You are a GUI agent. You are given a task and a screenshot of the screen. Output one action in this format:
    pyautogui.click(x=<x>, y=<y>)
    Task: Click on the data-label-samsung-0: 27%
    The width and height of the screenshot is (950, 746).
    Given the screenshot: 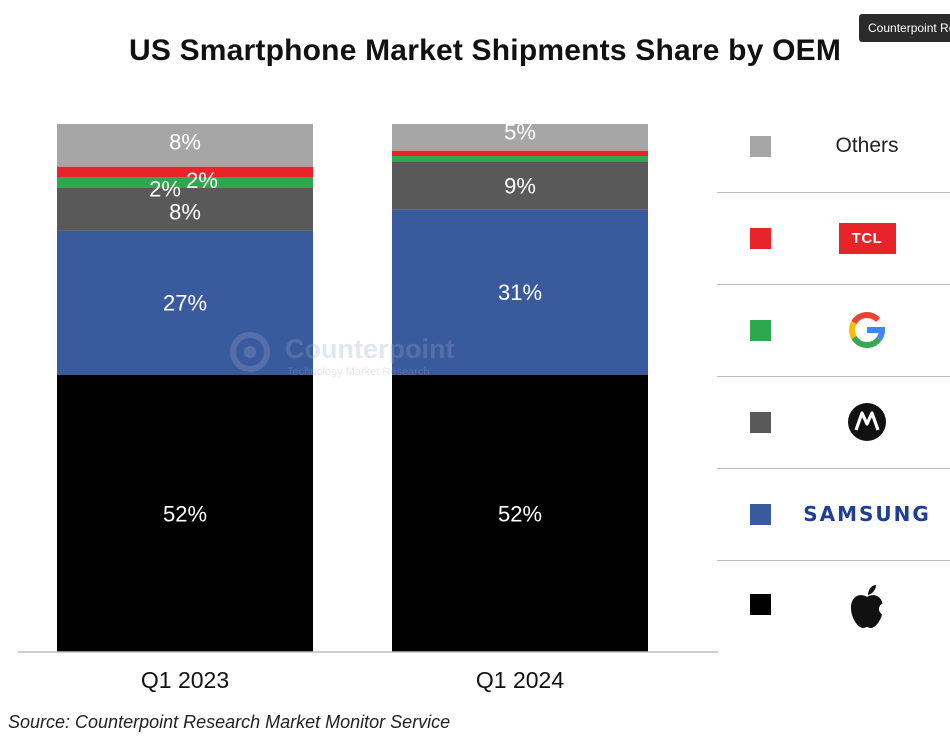 What is the action you would take?
    pyautogui.click(x=185, y=303)
    